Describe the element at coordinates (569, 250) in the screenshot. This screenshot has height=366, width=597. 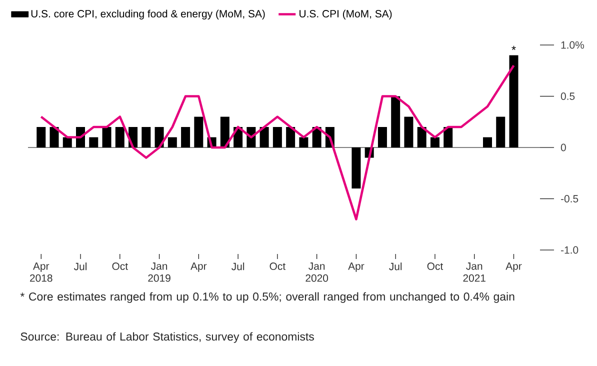
I see `y-tick-label: -1.0` at that location.